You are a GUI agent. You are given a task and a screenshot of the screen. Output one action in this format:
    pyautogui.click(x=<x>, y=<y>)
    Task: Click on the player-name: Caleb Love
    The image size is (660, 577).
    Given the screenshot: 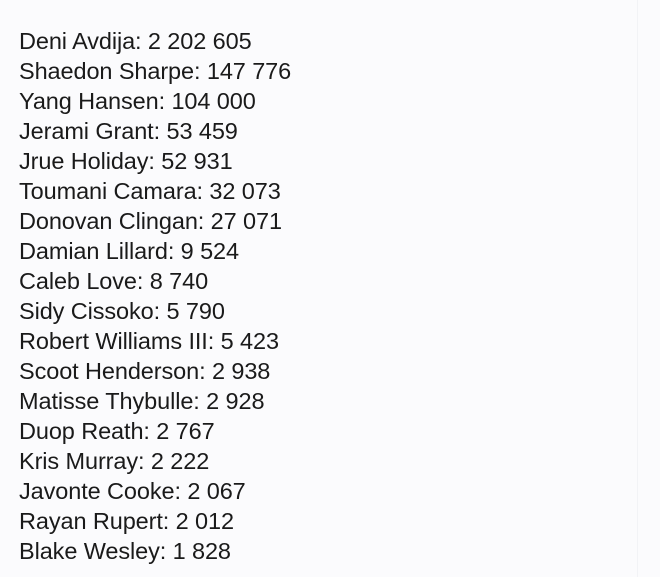 What is the action you would take?
    pyautogui.click(x=78, y=281)
    